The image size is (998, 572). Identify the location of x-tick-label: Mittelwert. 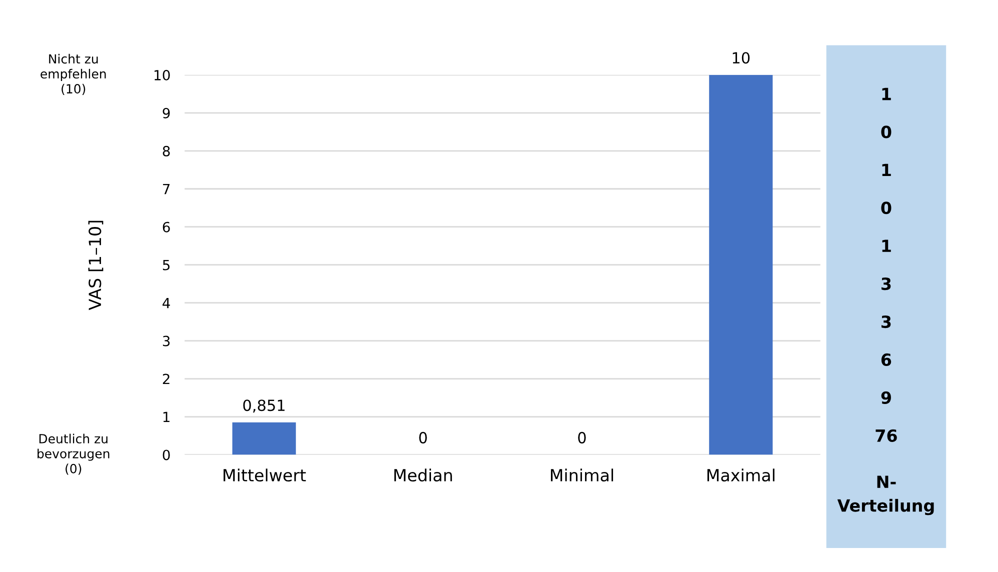
(265, 475).